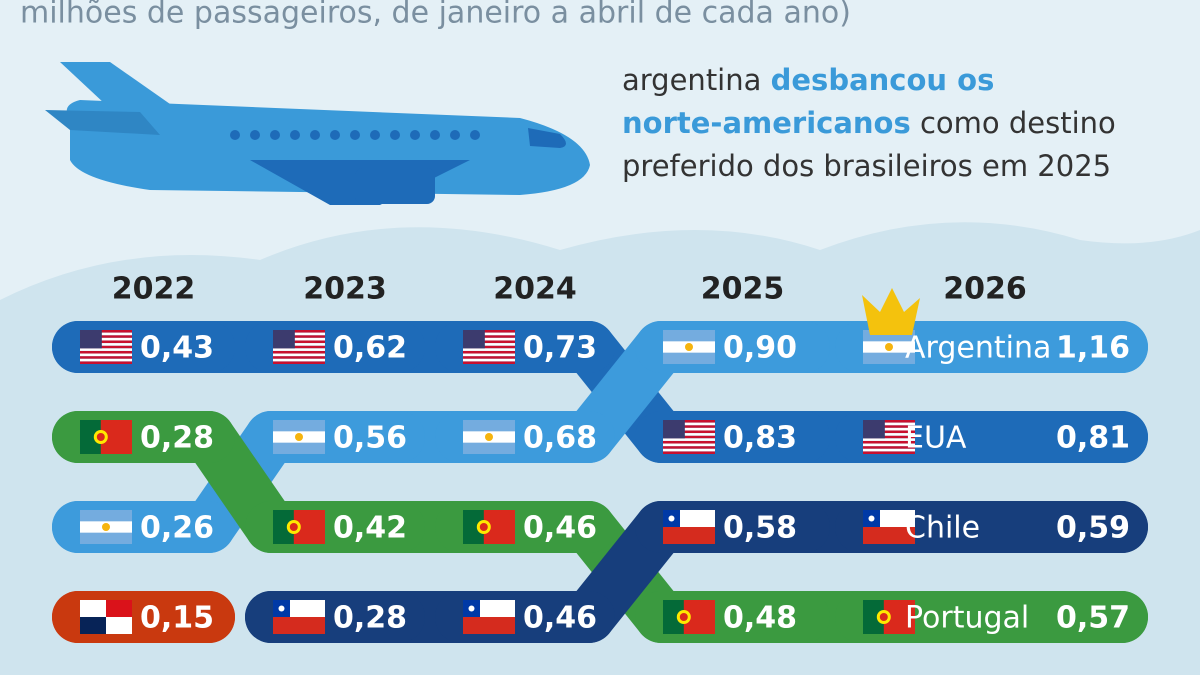  Describe the element at coordinates (760, 348) in the screenshot. I see `value-label: 0,90` at that location.